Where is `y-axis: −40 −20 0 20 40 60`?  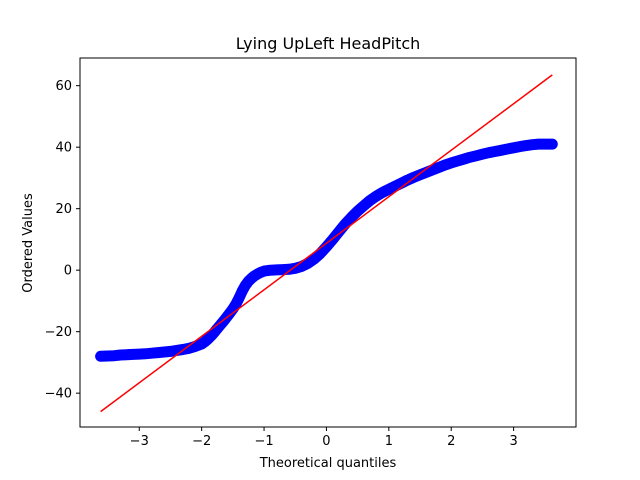
y-axis: −40 −20 0 20 40 60 is located at coordinates (62, 240).